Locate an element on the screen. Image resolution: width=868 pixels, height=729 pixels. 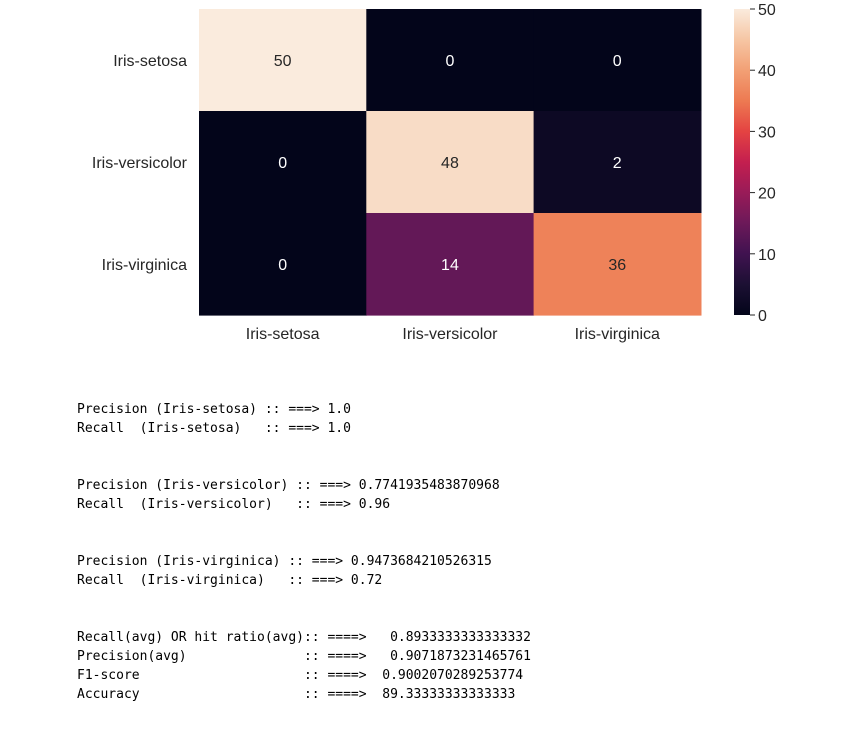
colorbar-tick-label: 40 is located at coordinates (767, 71).